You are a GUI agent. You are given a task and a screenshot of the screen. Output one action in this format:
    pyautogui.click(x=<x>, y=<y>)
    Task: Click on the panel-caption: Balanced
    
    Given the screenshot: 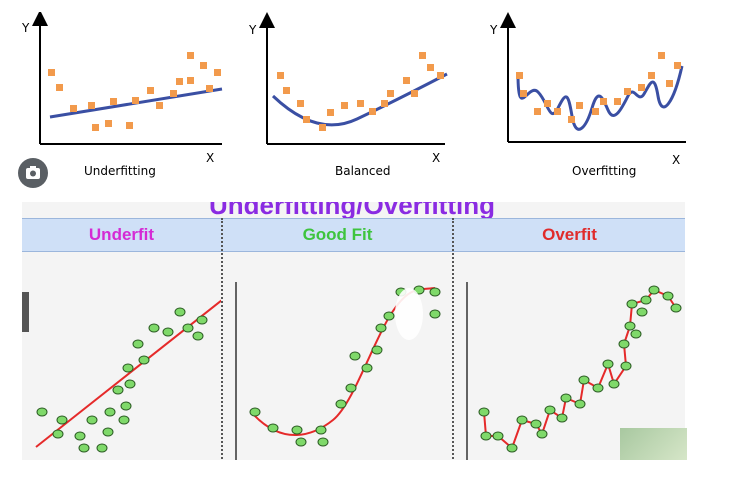 What is the action you would take?
    pyautogui.click(x=362, y=171)
    